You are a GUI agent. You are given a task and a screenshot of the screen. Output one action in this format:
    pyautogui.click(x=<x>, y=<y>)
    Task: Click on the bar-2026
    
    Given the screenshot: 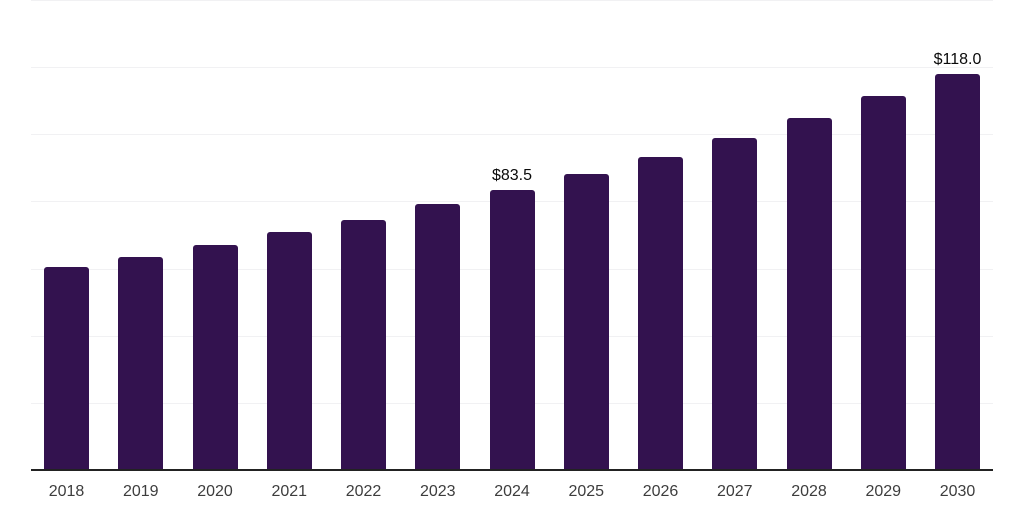 What is the action you would take?
    pyautogui.click(x=660, y=313)
    